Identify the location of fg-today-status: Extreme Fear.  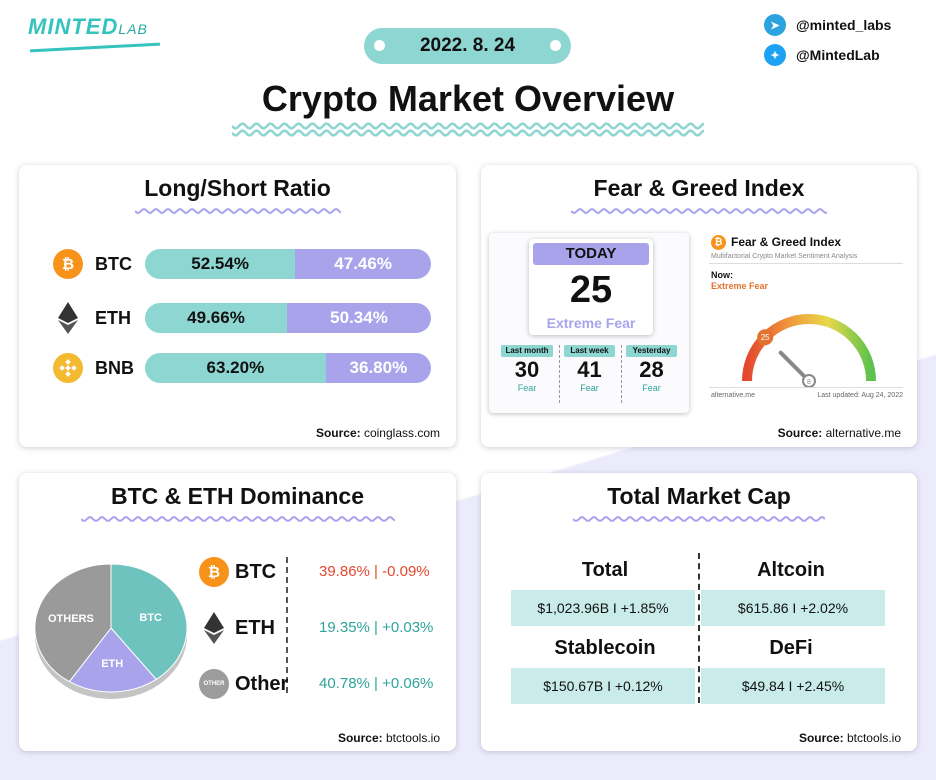
(591, 323).